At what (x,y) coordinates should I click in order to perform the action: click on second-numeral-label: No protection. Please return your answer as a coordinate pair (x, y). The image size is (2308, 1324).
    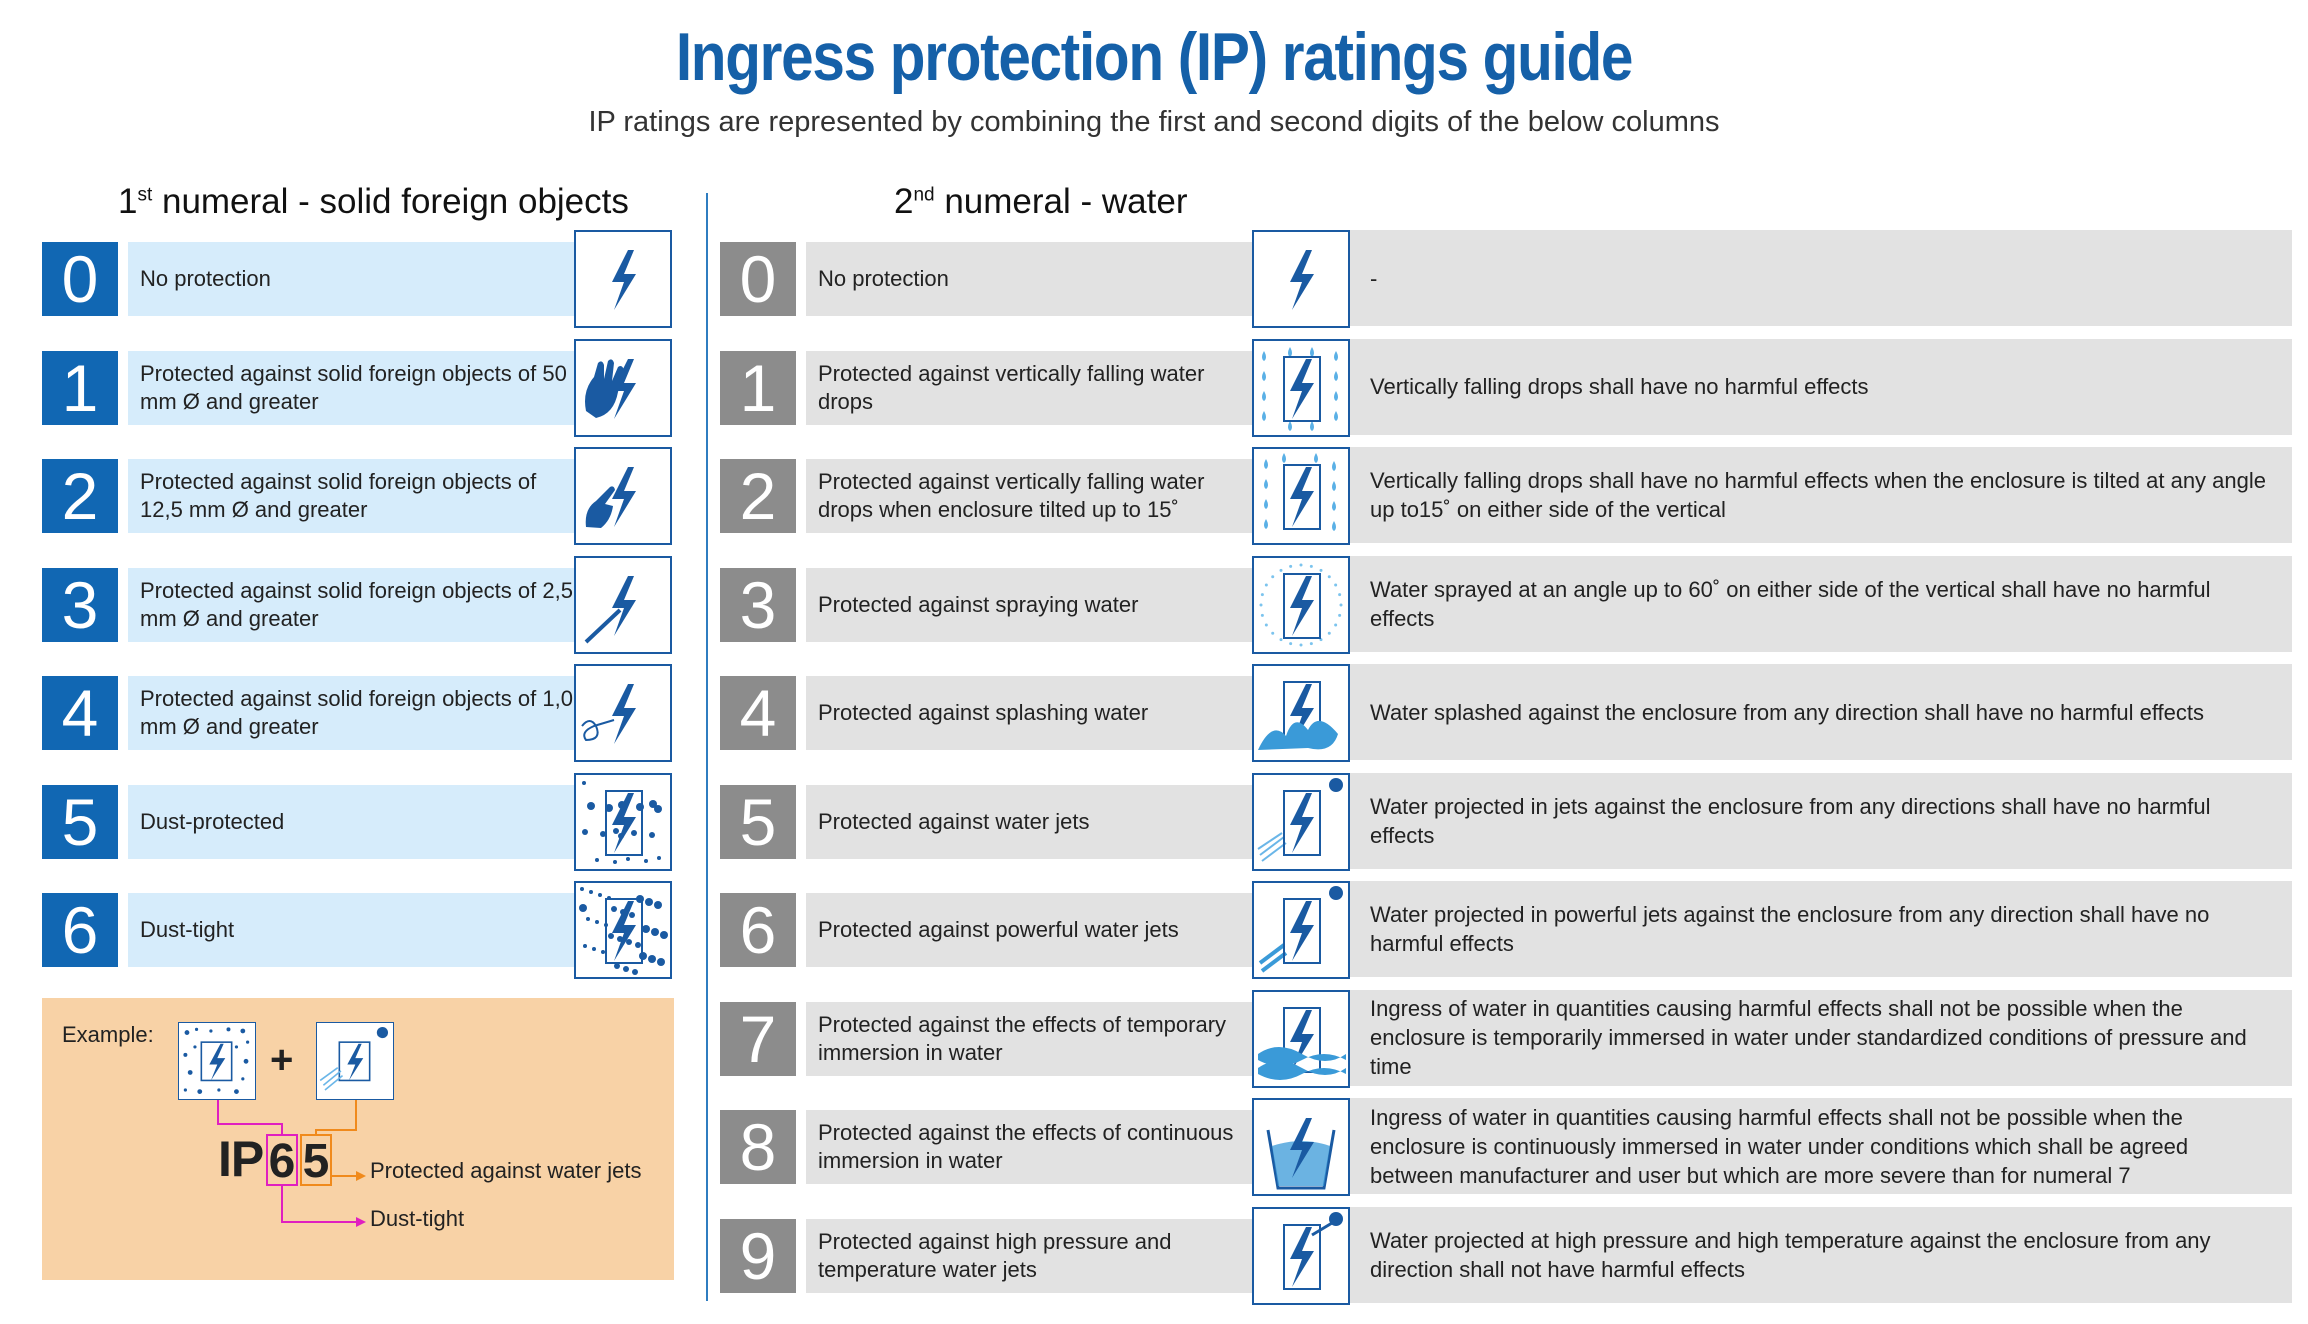
    Looking at the image, I should click on (1029, 279).